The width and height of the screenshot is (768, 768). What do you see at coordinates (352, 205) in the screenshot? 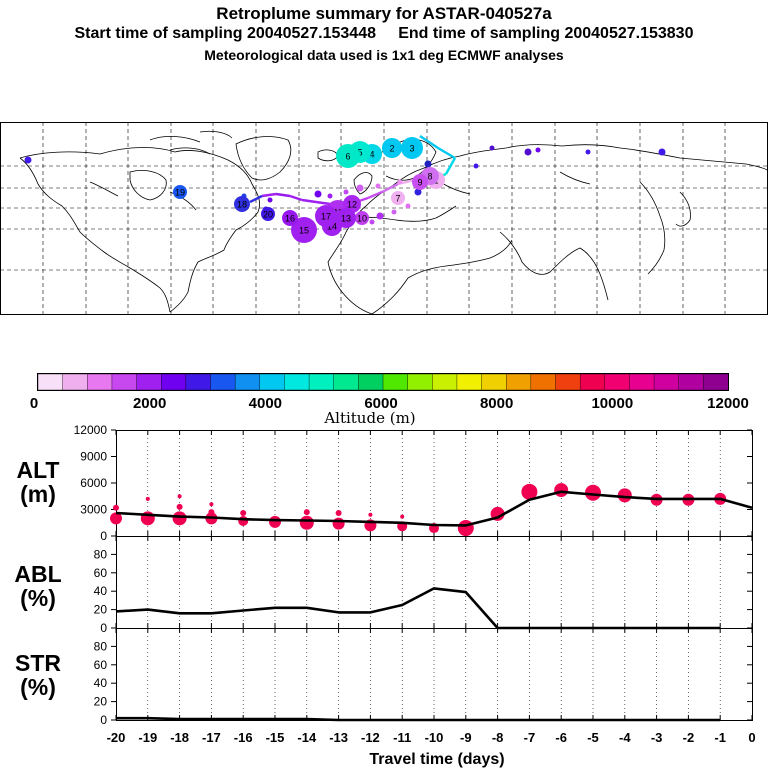
I see `plume-cluster-label: 12` at bounding box center [352, 205].